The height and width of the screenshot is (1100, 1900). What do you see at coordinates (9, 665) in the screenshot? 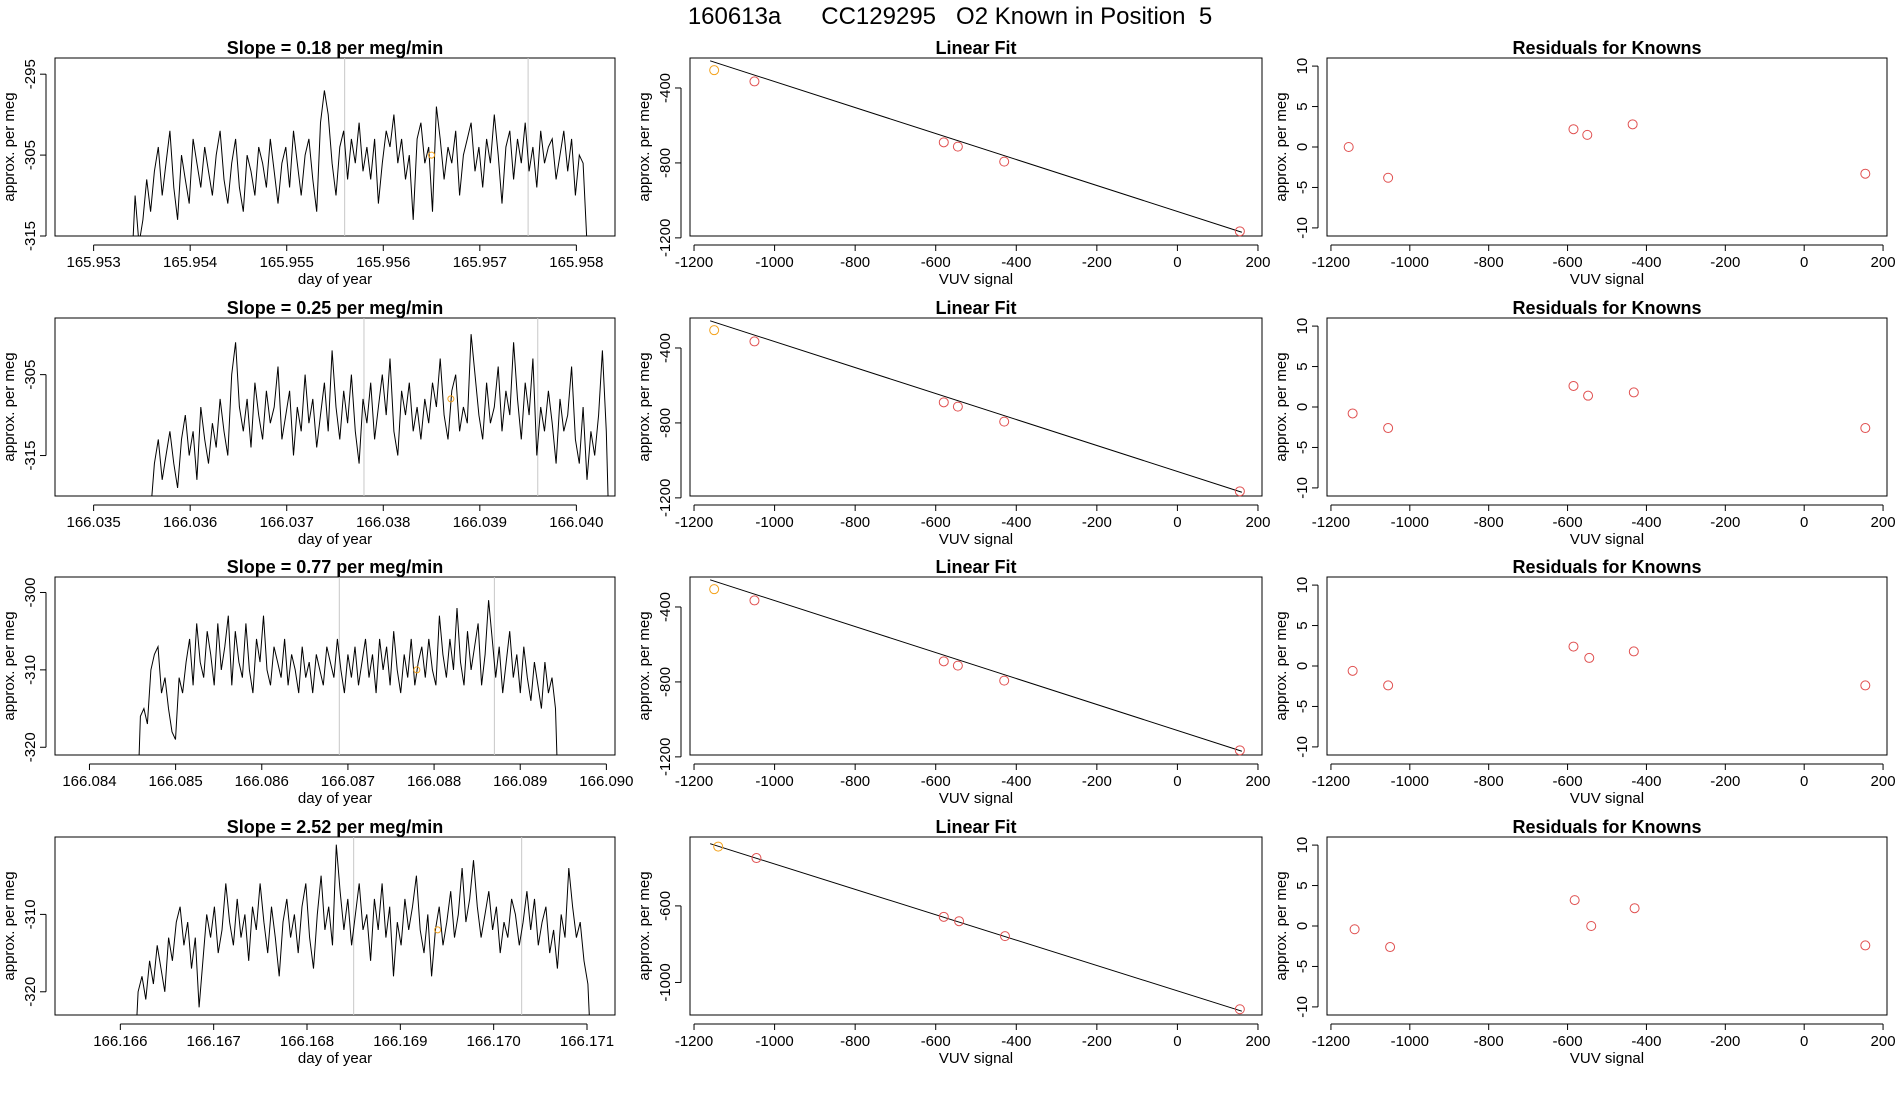
I see `r3-timeseries-y-axis-label: approx. per meg` at bounding box center [9, 665].